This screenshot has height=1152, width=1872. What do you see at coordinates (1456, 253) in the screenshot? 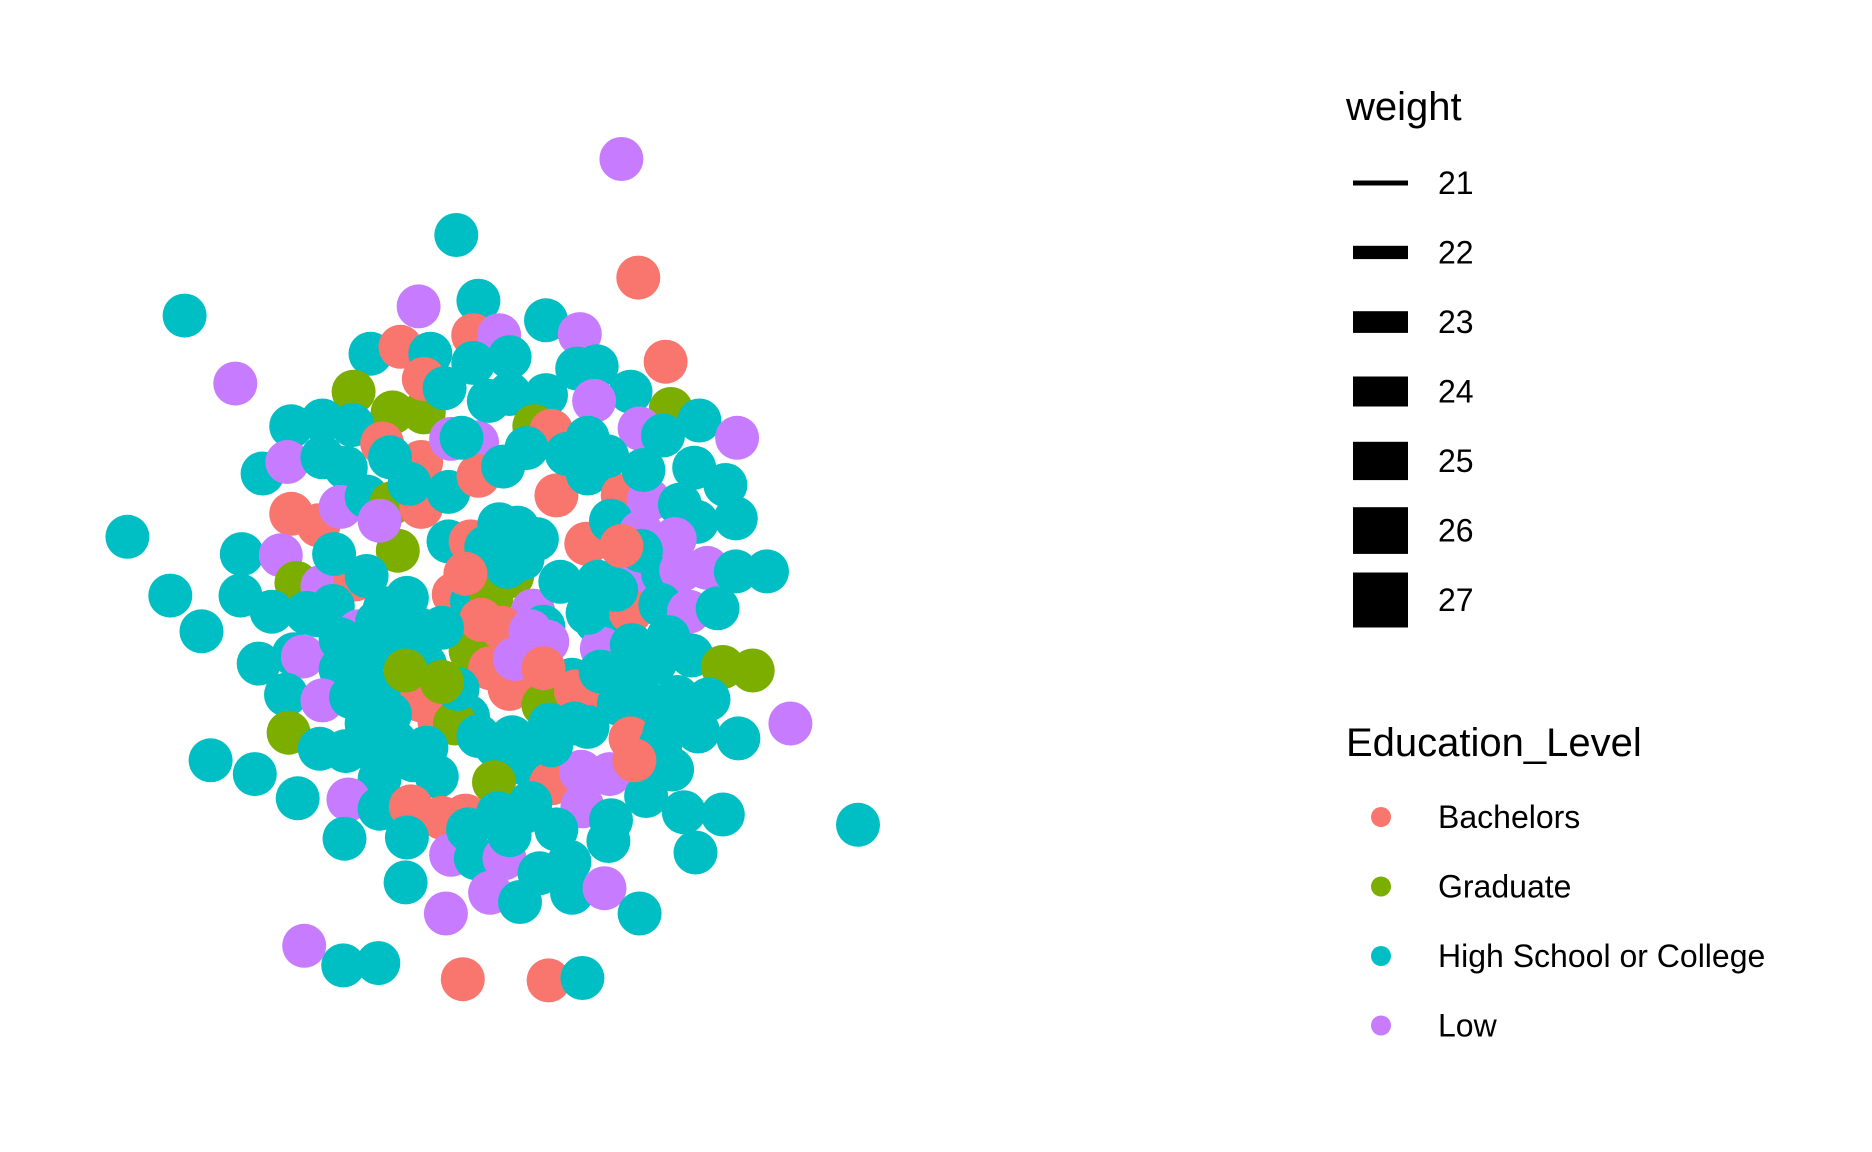
I see `legend-weight-label: 22` at bounding box center [1456, 253].